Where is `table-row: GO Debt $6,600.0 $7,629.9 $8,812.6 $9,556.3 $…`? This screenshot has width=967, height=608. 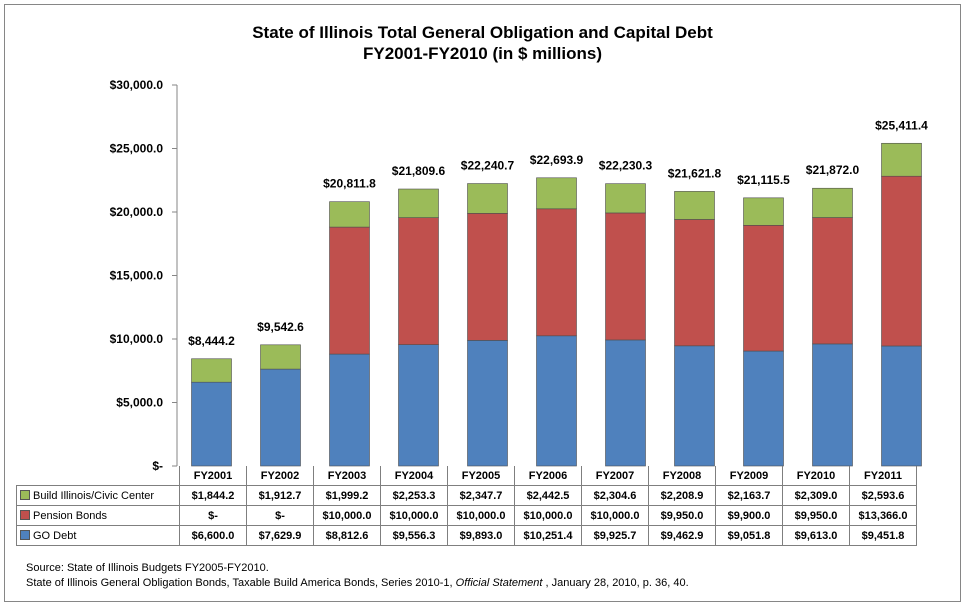
table-row: GO Debt $6,600.0 $7,629.9 $8,812.6 $9,556.3 $… is located at coordinates (466, 535).